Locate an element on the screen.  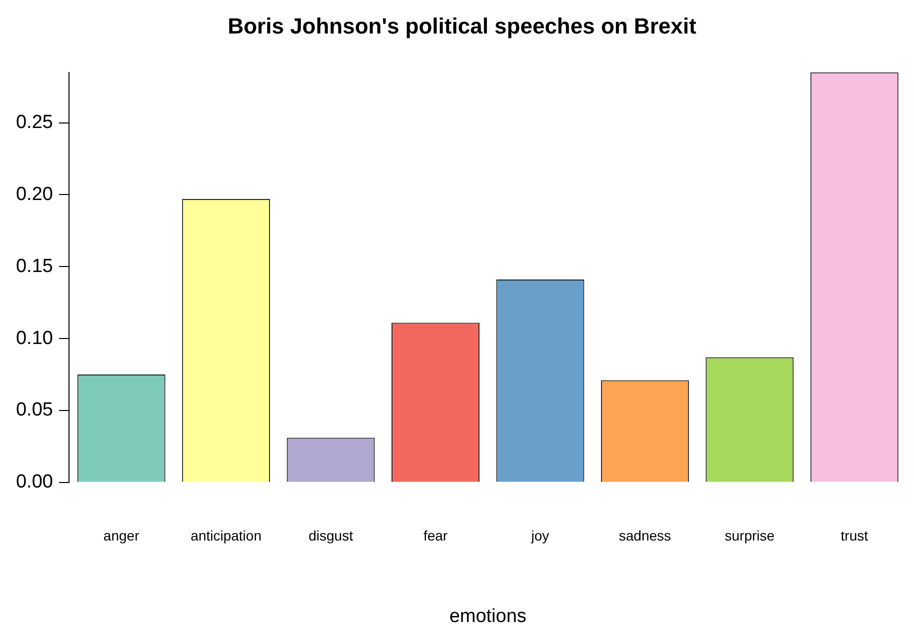
x-tick-label: joy is located at coordinates (540, 536).